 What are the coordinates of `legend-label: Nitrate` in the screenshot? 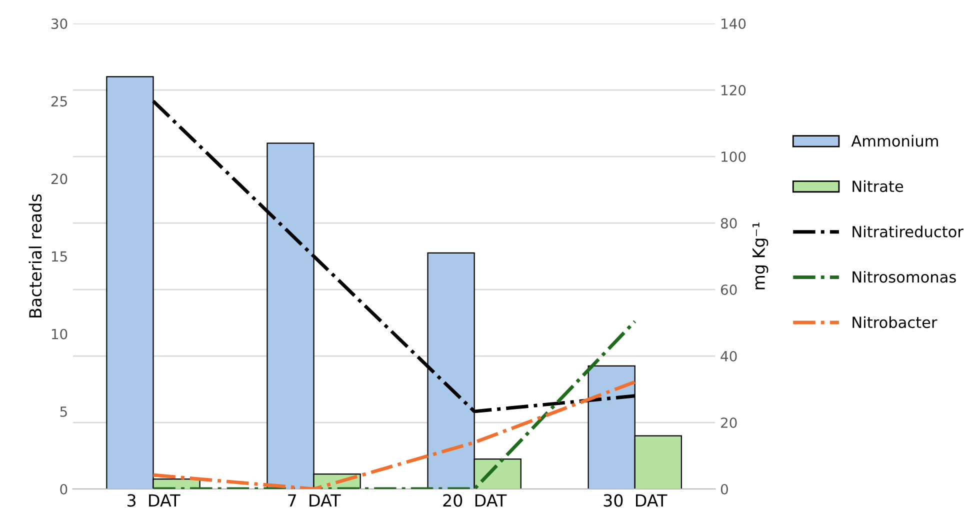 It's located at (878, 186).